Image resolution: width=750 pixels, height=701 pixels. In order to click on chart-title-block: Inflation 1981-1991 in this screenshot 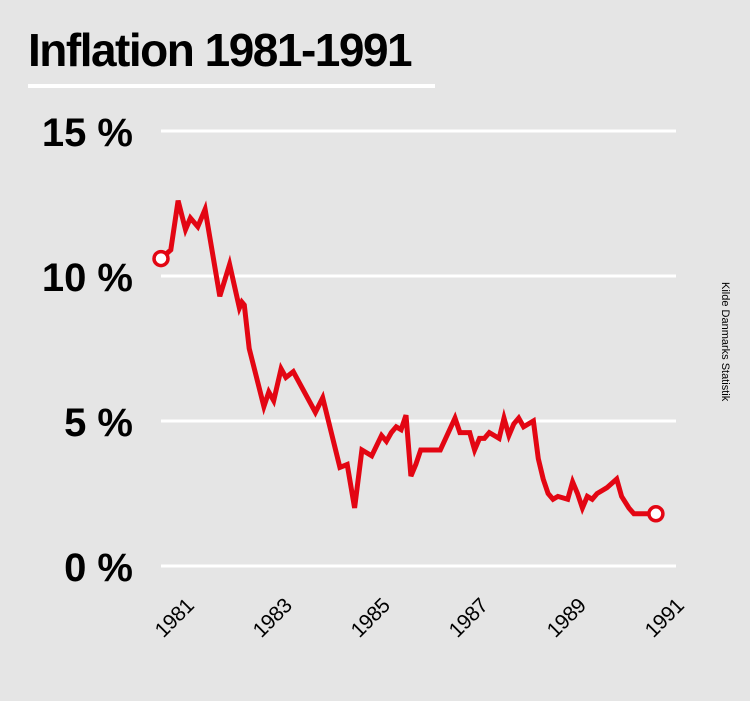, I will do `click(231, 56)`.